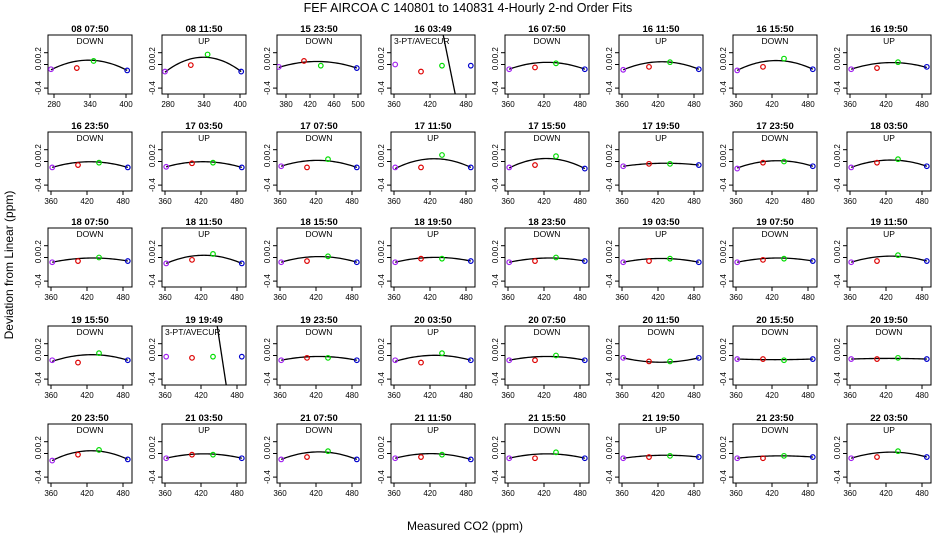 This screenshot has height=540, width=936. What do you see at coordinates (775, 222) in the screenshot?
I see `panel-title: 19 07:50` at bounding box center [775, 222].